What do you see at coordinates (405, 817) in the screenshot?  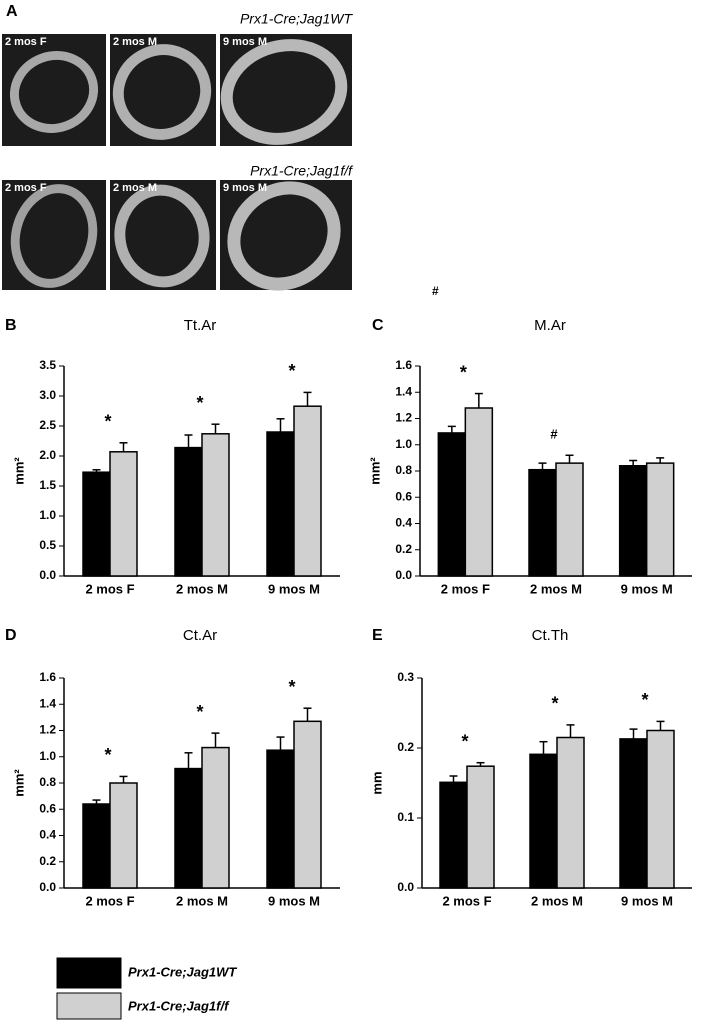 I see `y-tick-label: 0.1` at bounding box center [405, 817].